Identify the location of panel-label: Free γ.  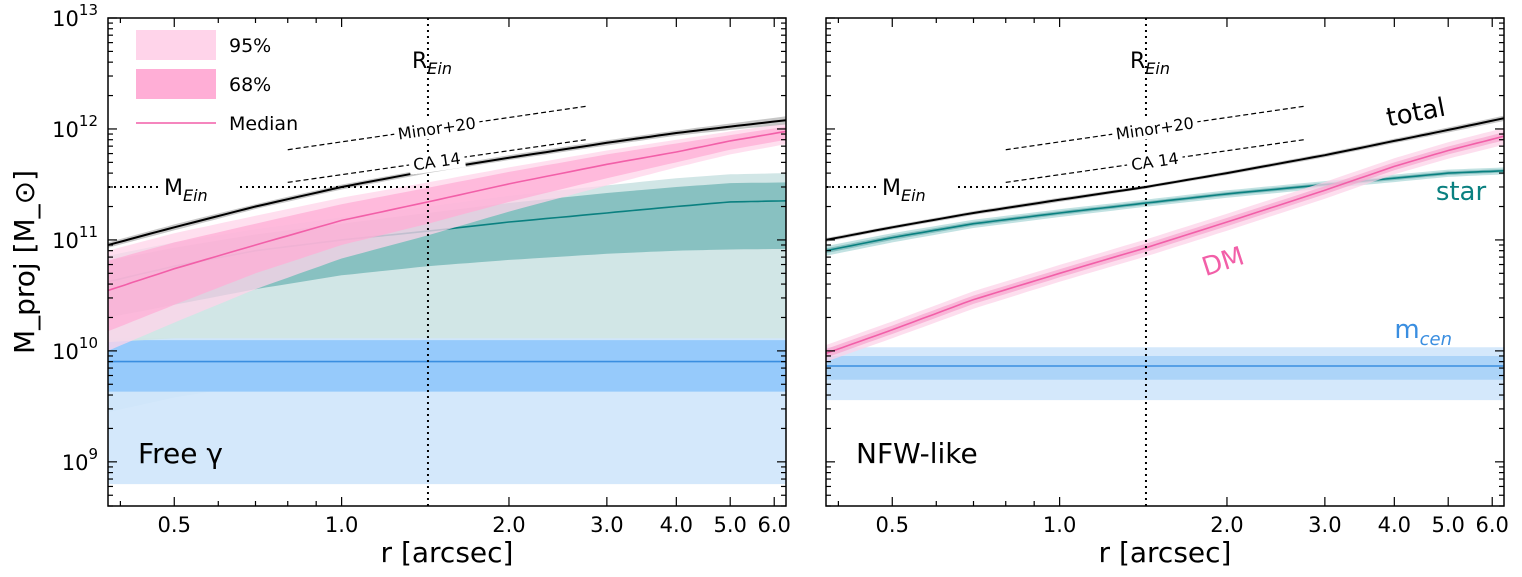
(180, 453).